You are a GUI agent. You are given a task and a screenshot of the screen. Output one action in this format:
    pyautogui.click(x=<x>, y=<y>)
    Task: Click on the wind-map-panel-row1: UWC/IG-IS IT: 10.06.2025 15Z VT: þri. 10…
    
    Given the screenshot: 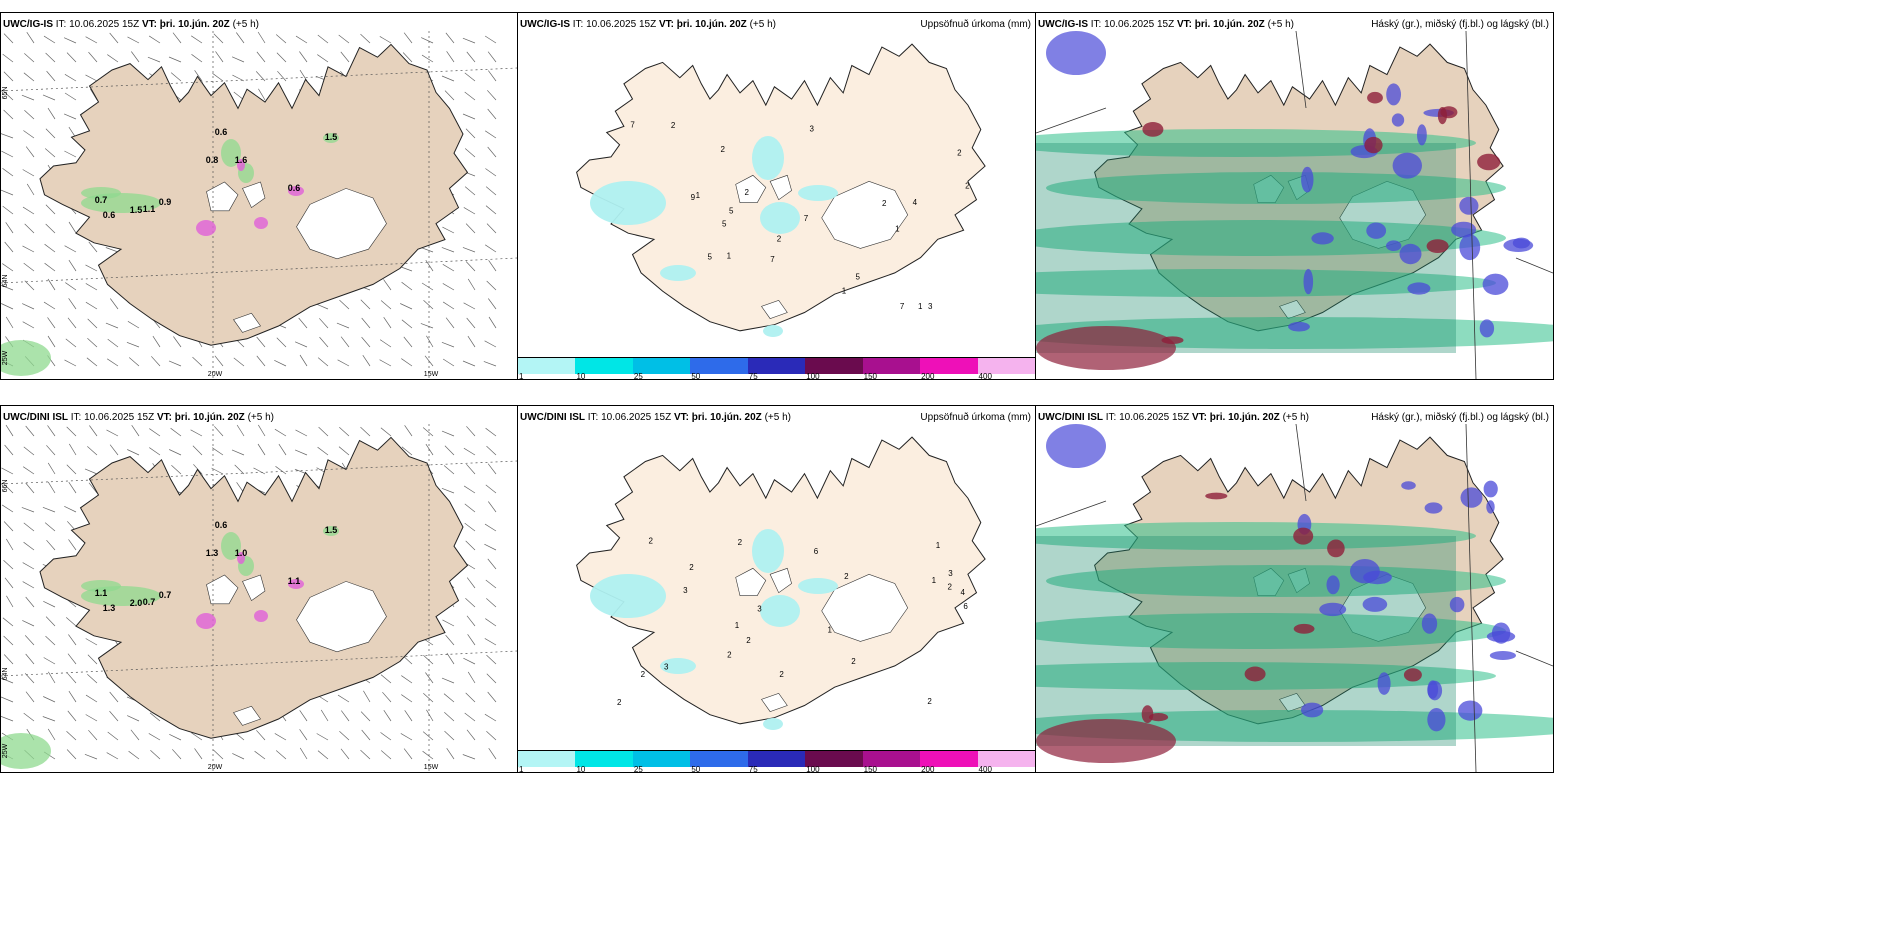 What is the action you would take?
    pyautogui.click(x=259, y=196)
    